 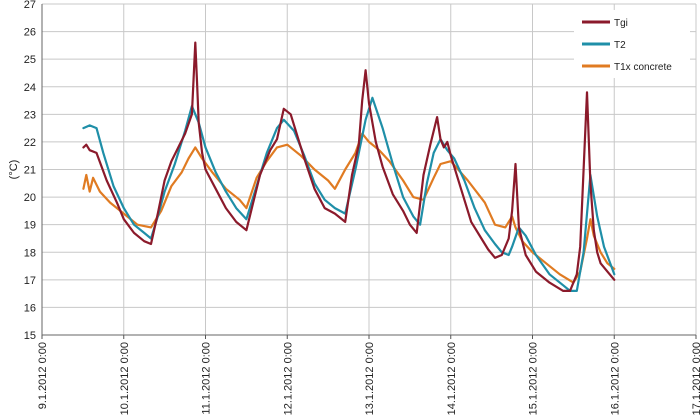 What do you see at coordinates (370, 378) in the screenshot?
I see `x-tick-label: 13.1.2012 0:00` at bounding box center [370, 378].